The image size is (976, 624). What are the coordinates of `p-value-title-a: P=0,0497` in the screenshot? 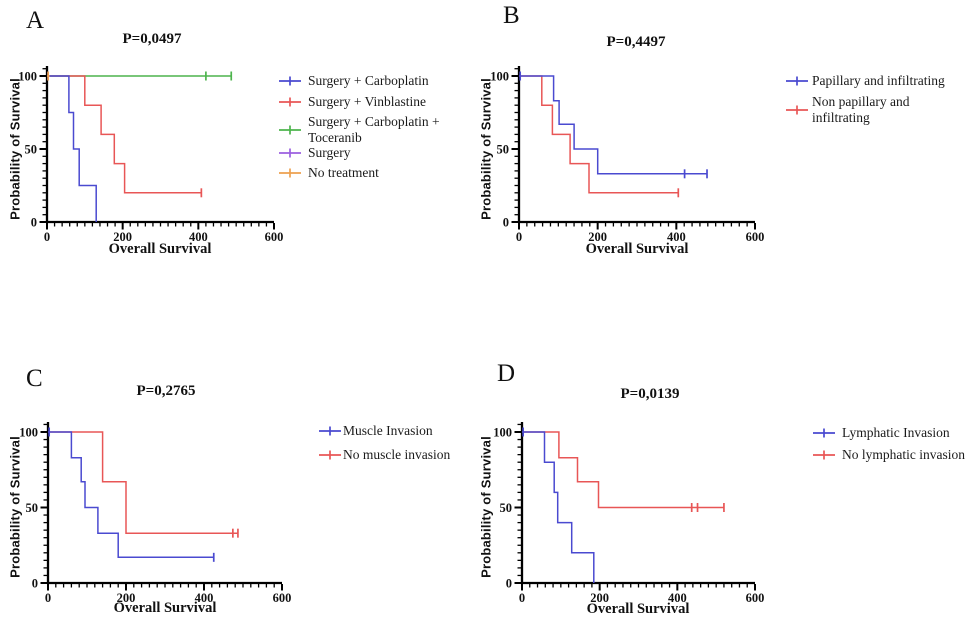 It's located at (152, 39).